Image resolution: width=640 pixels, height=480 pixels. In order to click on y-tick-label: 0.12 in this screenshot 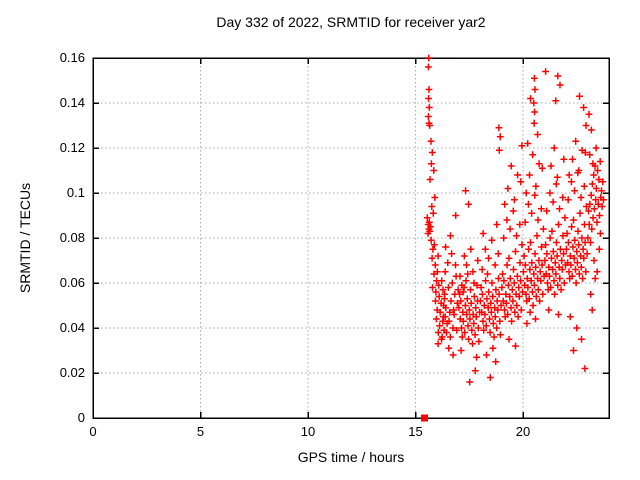, I will do `click(72, 147)`.